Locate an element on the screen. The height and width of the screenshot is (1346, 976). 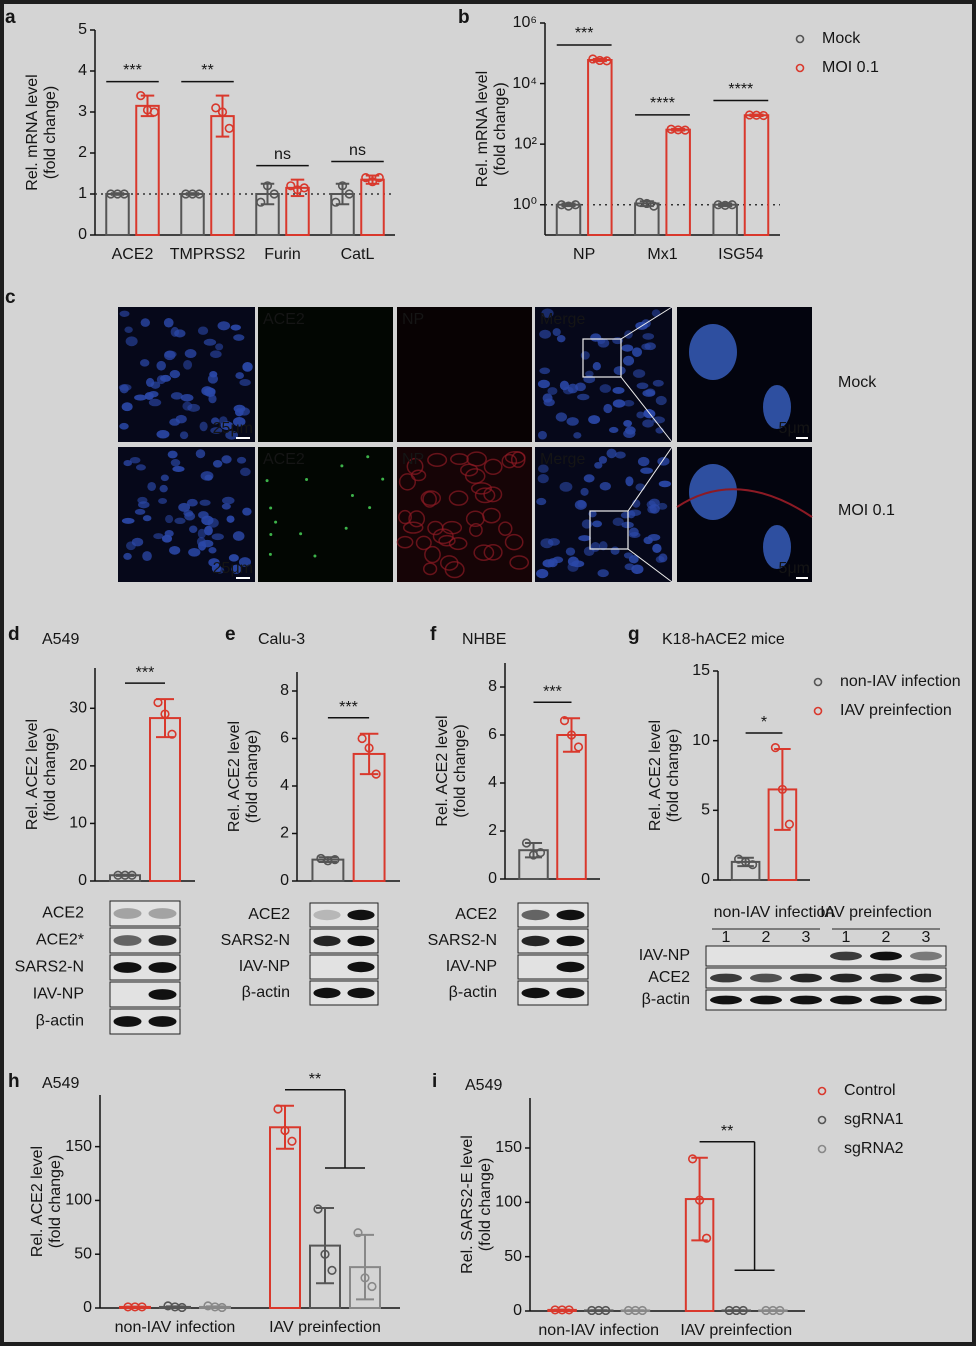
legend-label: sgRNA2 is located at coordinates (874, 1148).